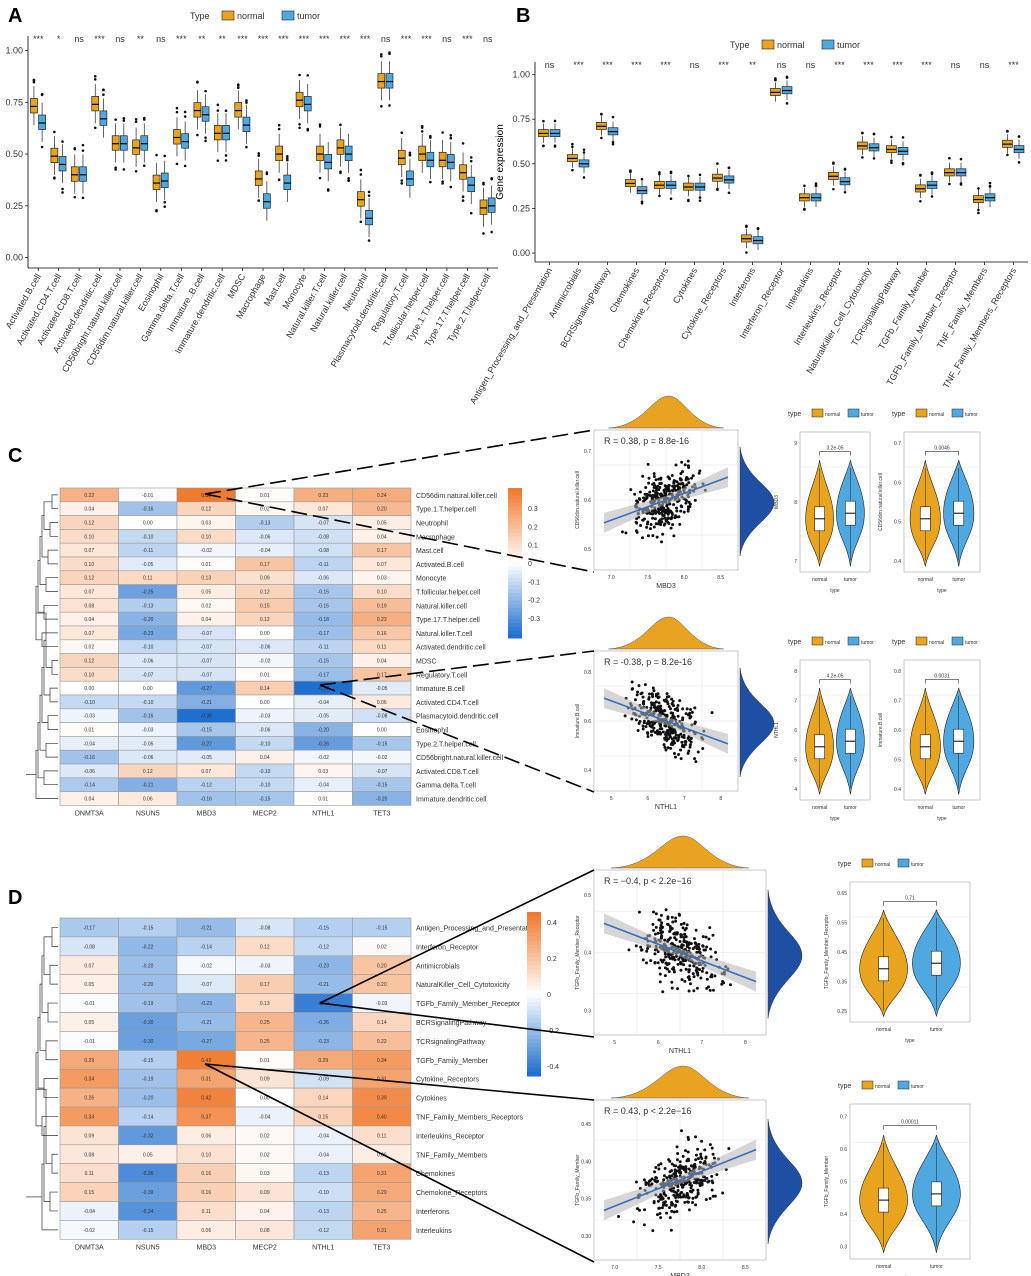 The height and width of the screenshot is (1276, 1031). Describe the element at coordinates (842, 924) in the screenshot. I see `y-tick-label: 0.55` at that location.